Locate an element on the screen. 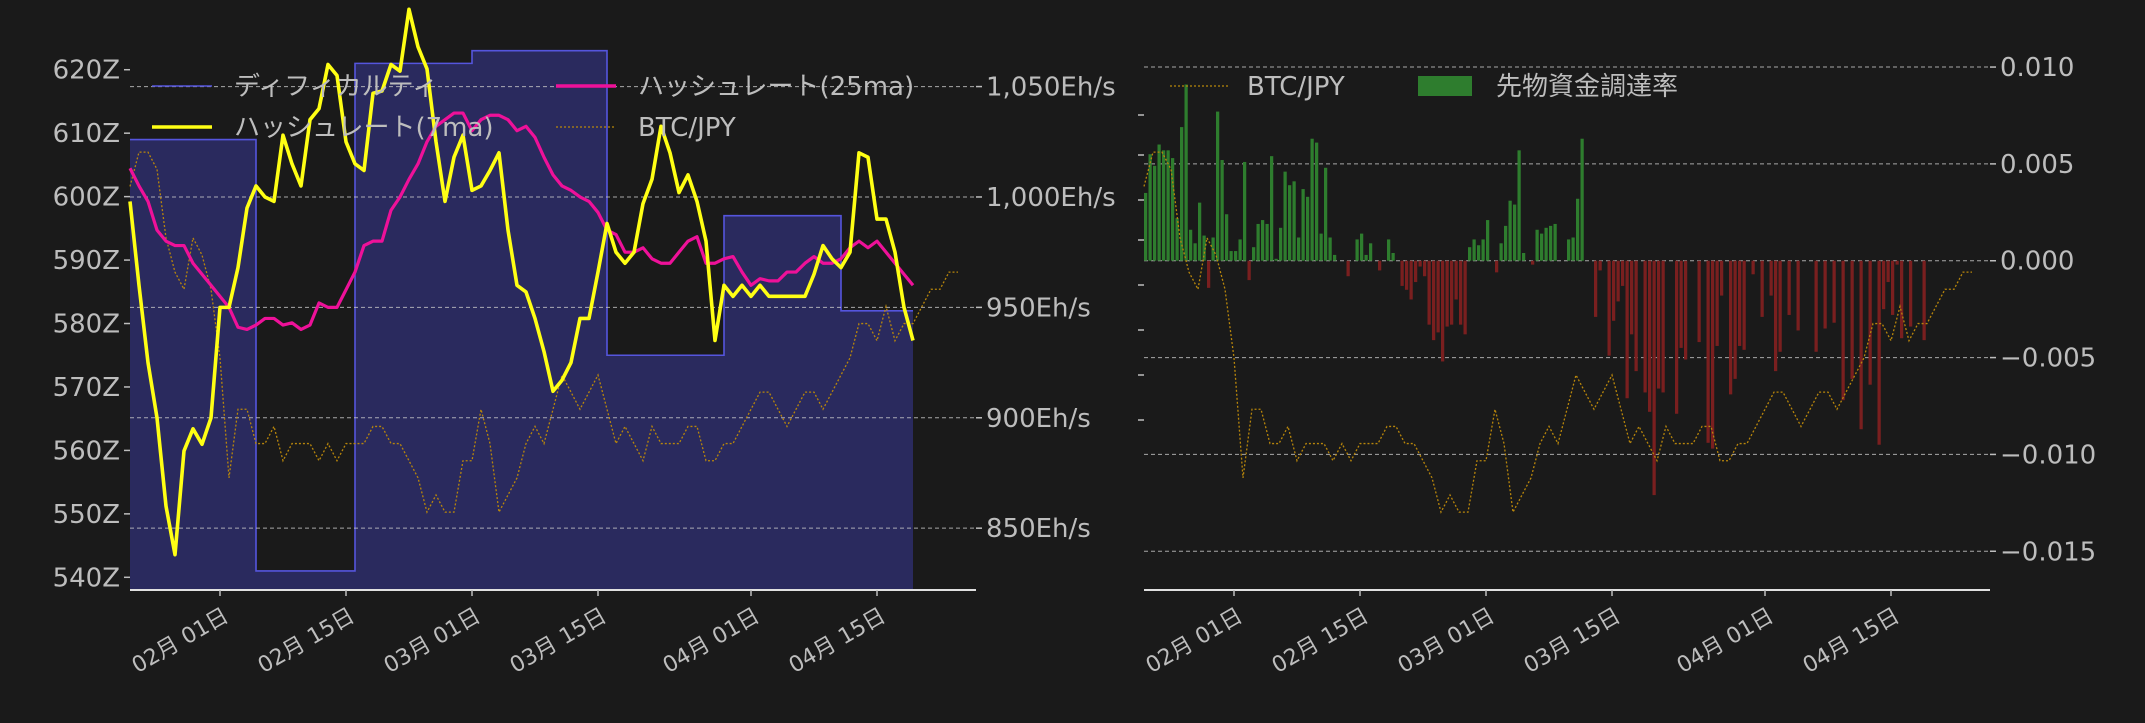 The height and width of the screenshot is (723, 2145). x-tick-label: 03月 01日 is located at coordinates (432, 641).